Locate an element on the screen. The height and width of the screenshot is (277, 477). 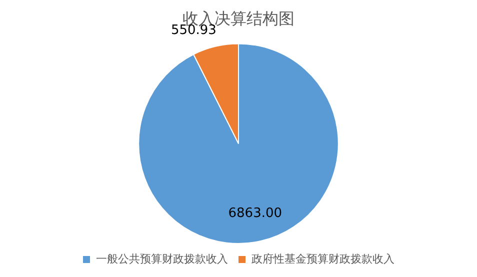
legend-label: 一般公共预算财政拨款收入 is located at coordinates (162, 259).